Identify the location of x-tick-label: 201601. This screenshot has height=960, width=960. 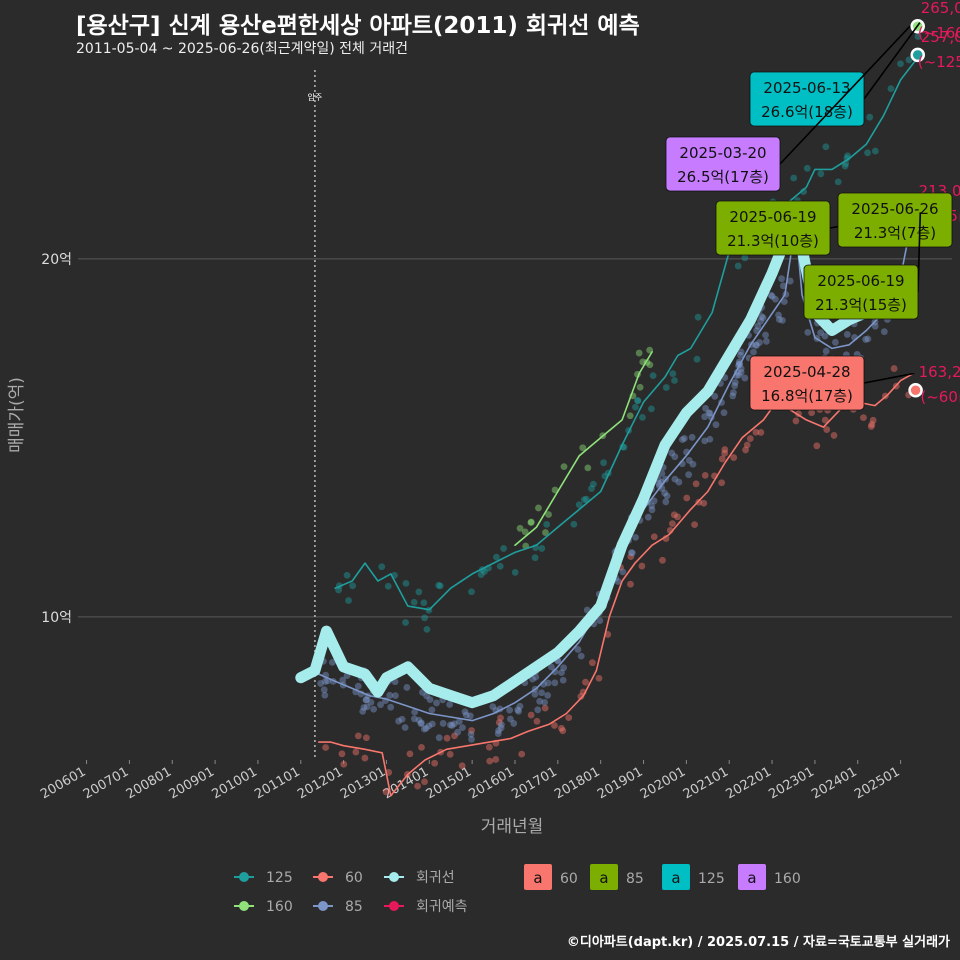
(492, 783).